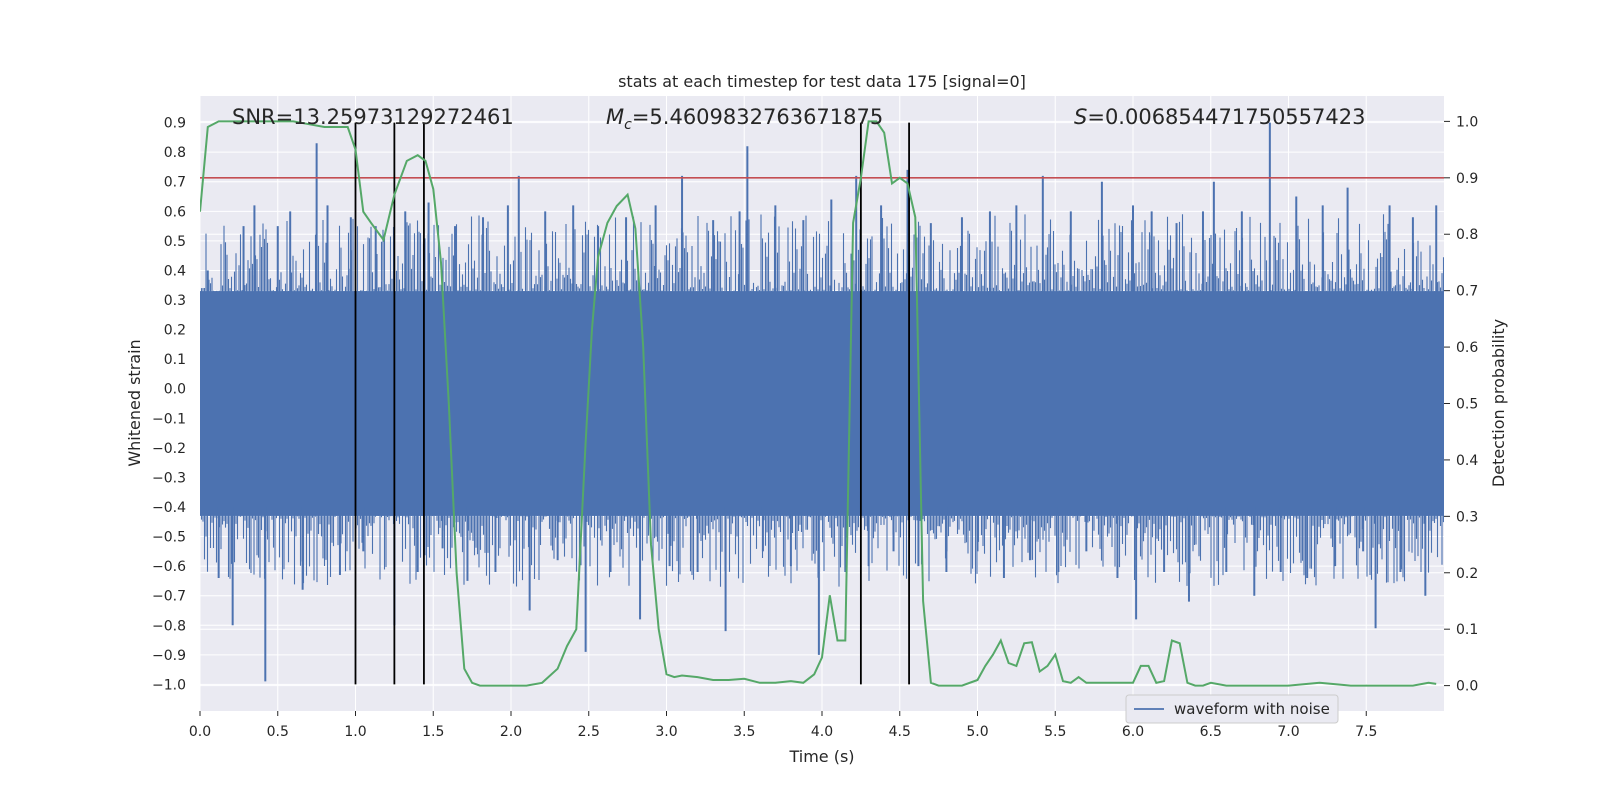 The height and width of the screenshot is (800, 1600). I want to click on x-tick-label: 4.0, so click(822, 732).